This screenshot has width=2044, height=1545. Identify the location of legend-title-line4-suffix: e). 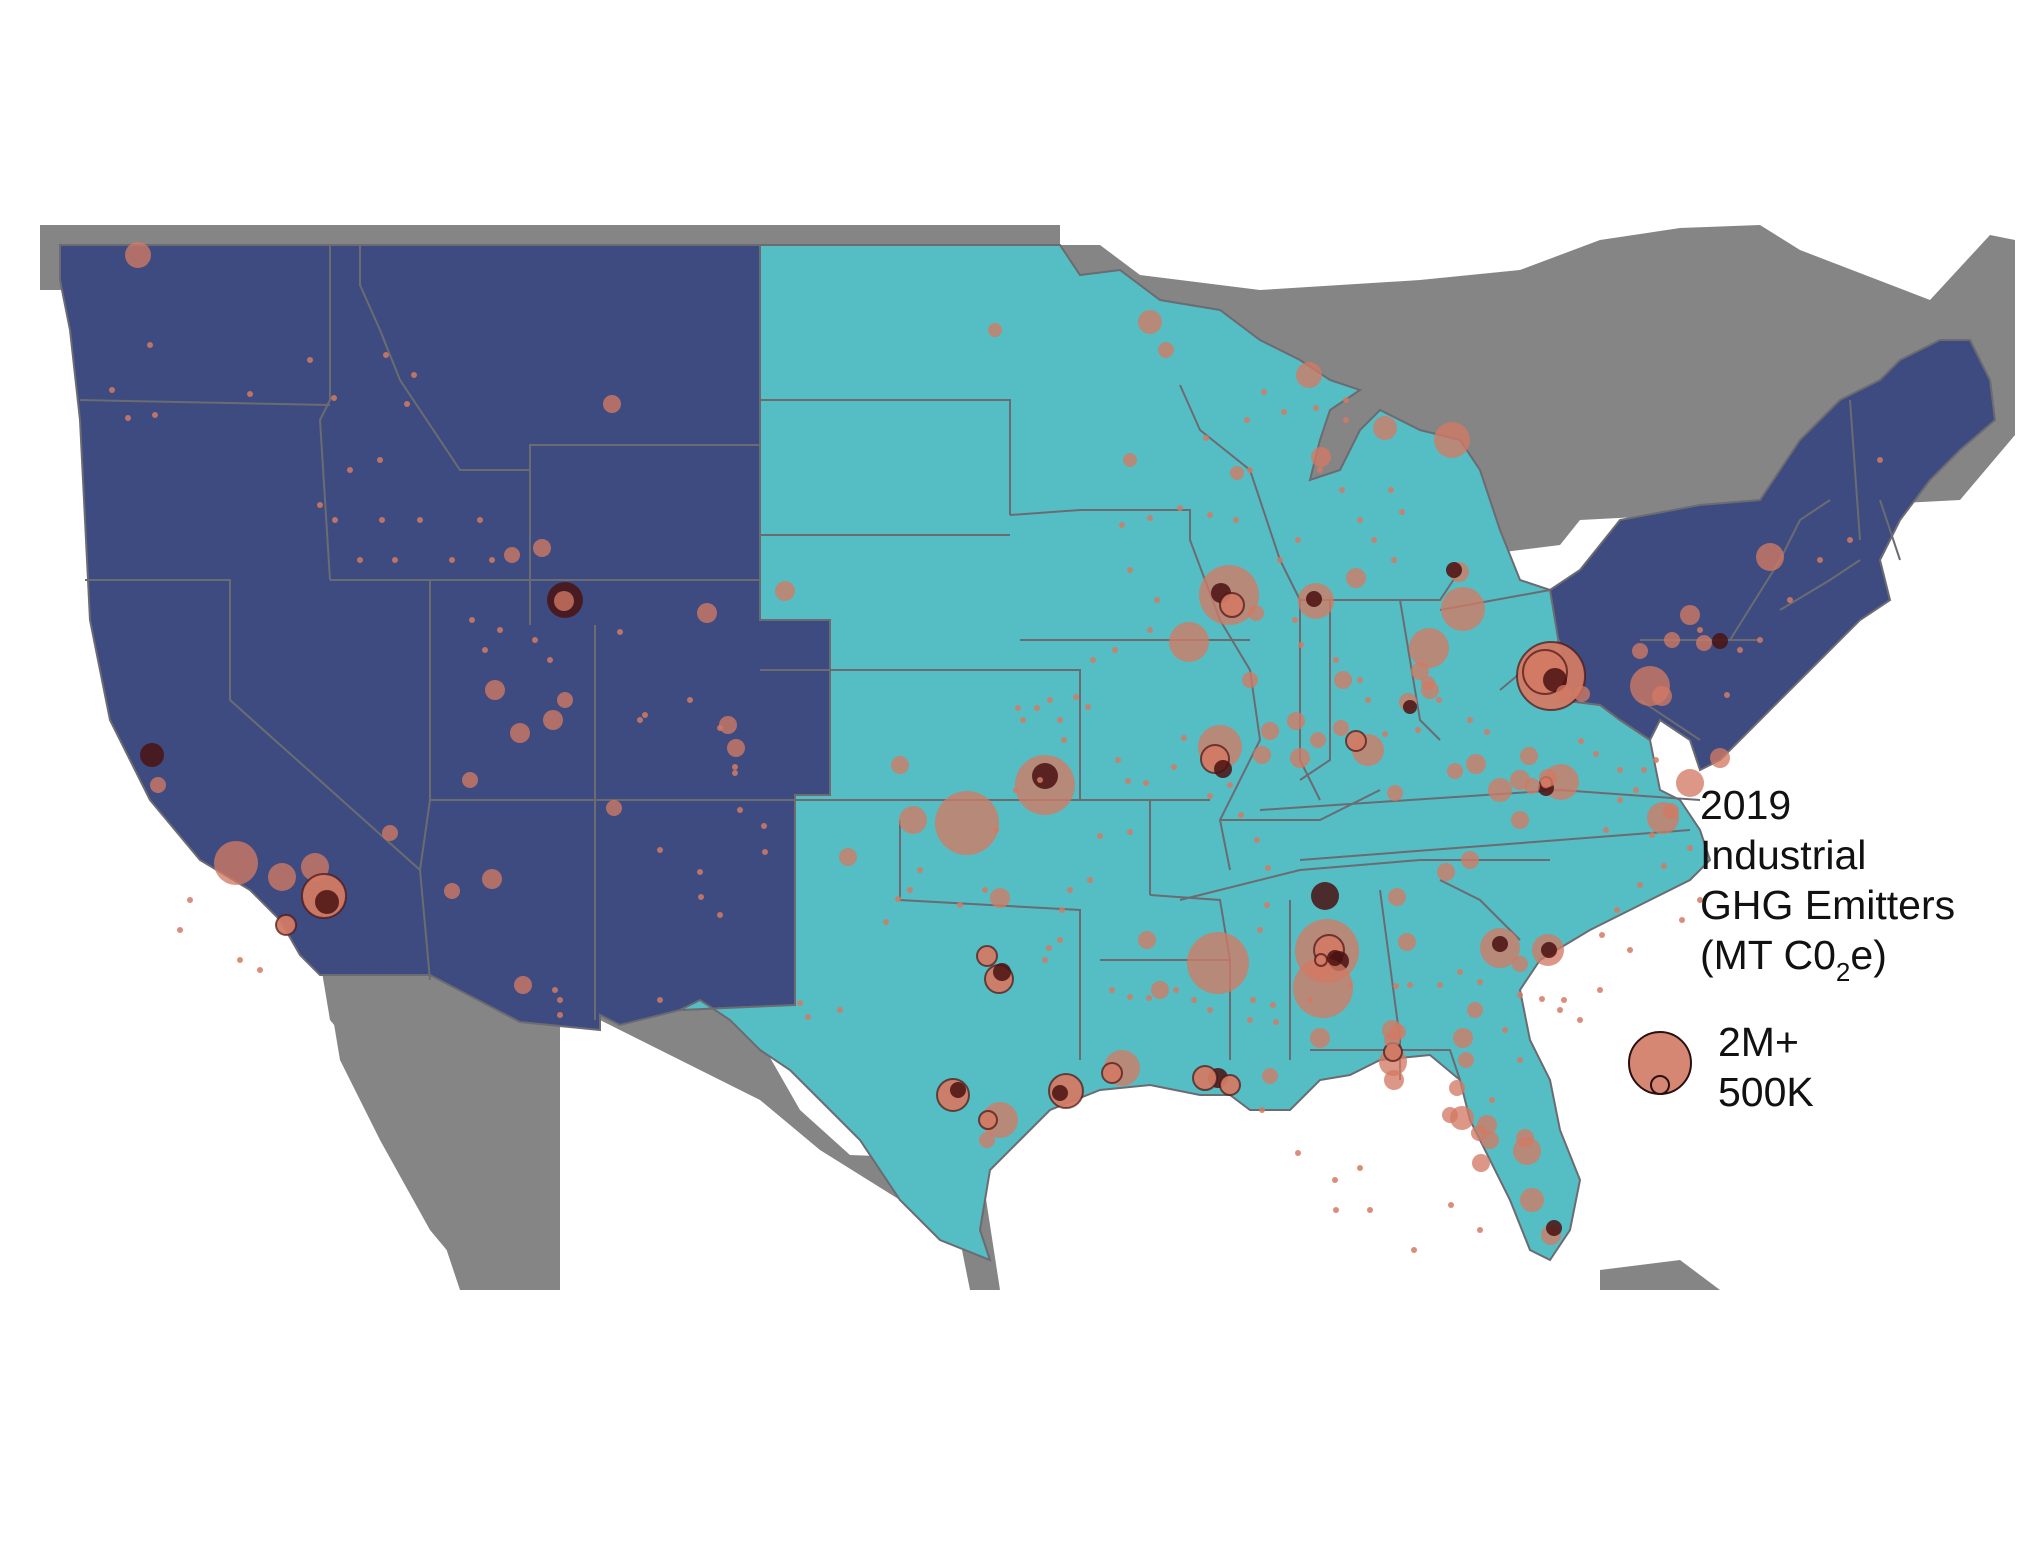
(1868, 955).